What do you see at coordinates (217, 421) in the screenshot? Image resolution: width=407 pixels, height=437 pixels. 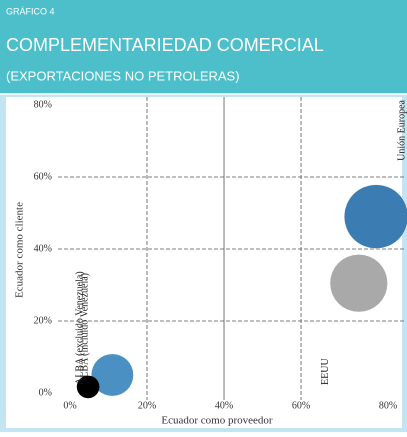 I see `x-axis-label: Ecuador como proveedor` at bounding box center [217, 421].